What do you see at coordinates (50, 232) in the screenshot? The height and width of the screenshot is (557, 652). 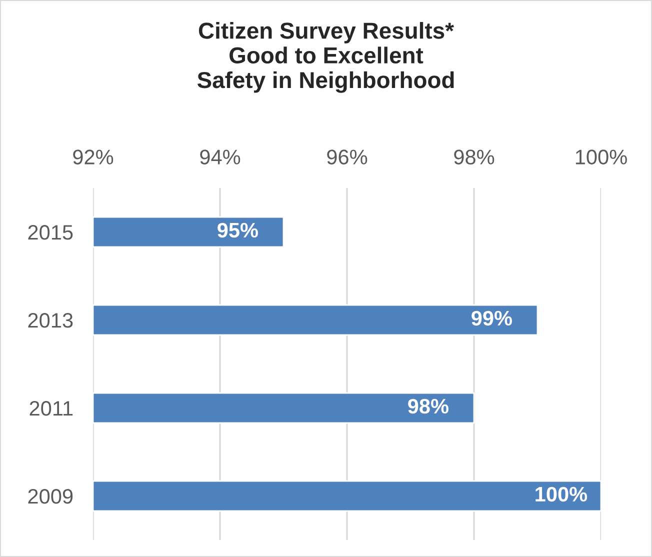 I see `y-tick-label: 2015` at bounding box center [50, 232].